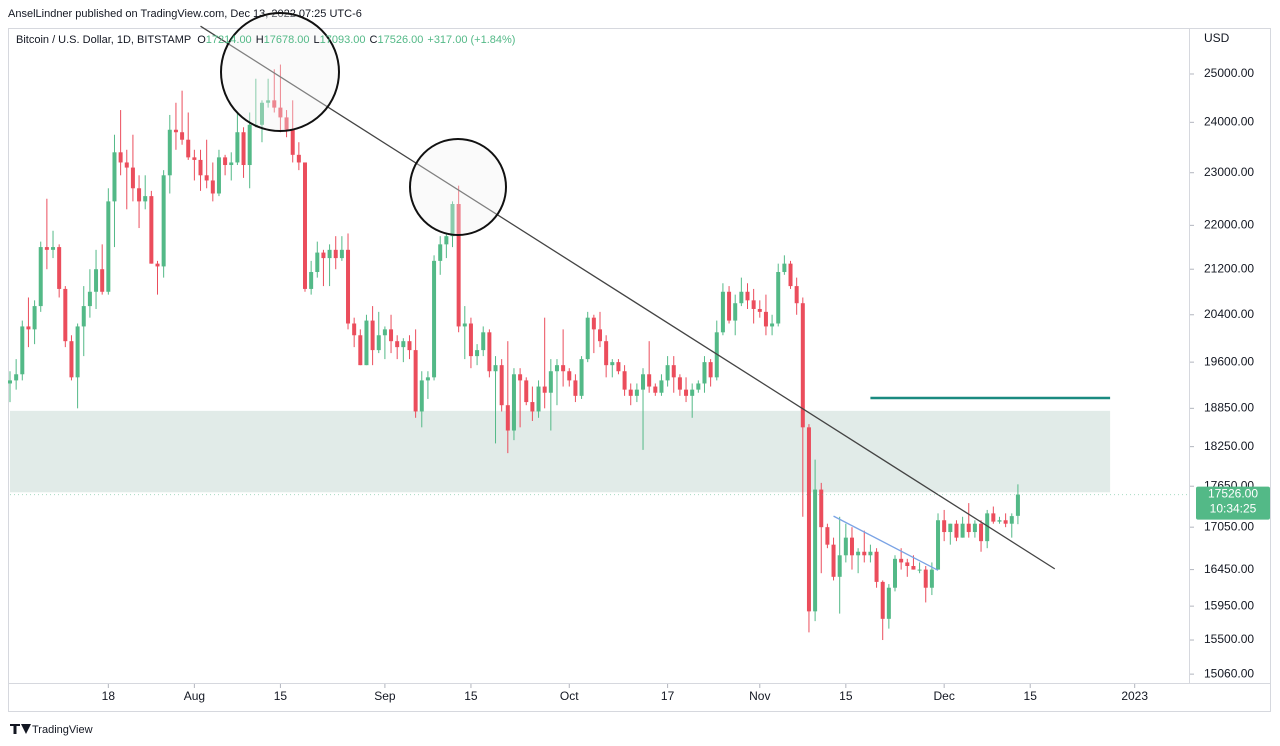  What do you see at coordinates (1229, 172) in the screenshot?
I see `y-tick-label: 23000.00` at bounding box center [1229, 172].